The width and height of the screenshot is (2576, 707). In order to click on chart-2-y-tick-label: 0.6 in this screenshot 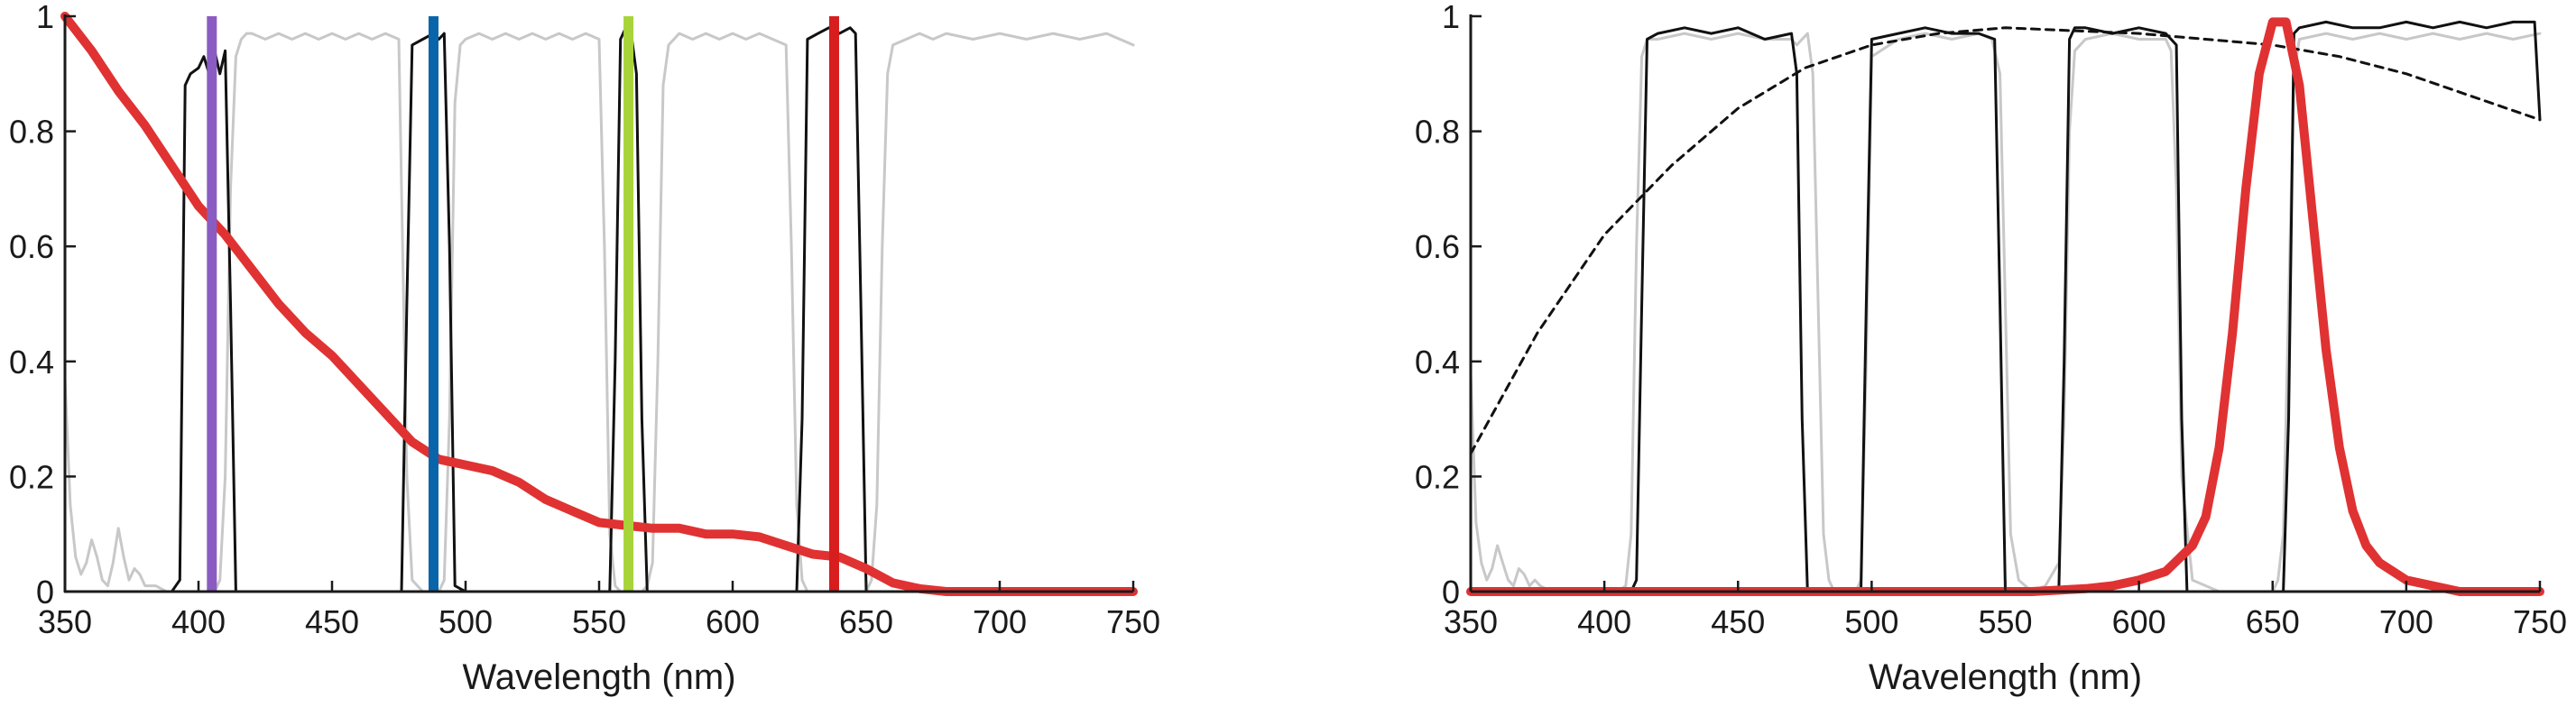, I will do `click(1437, 247)`.